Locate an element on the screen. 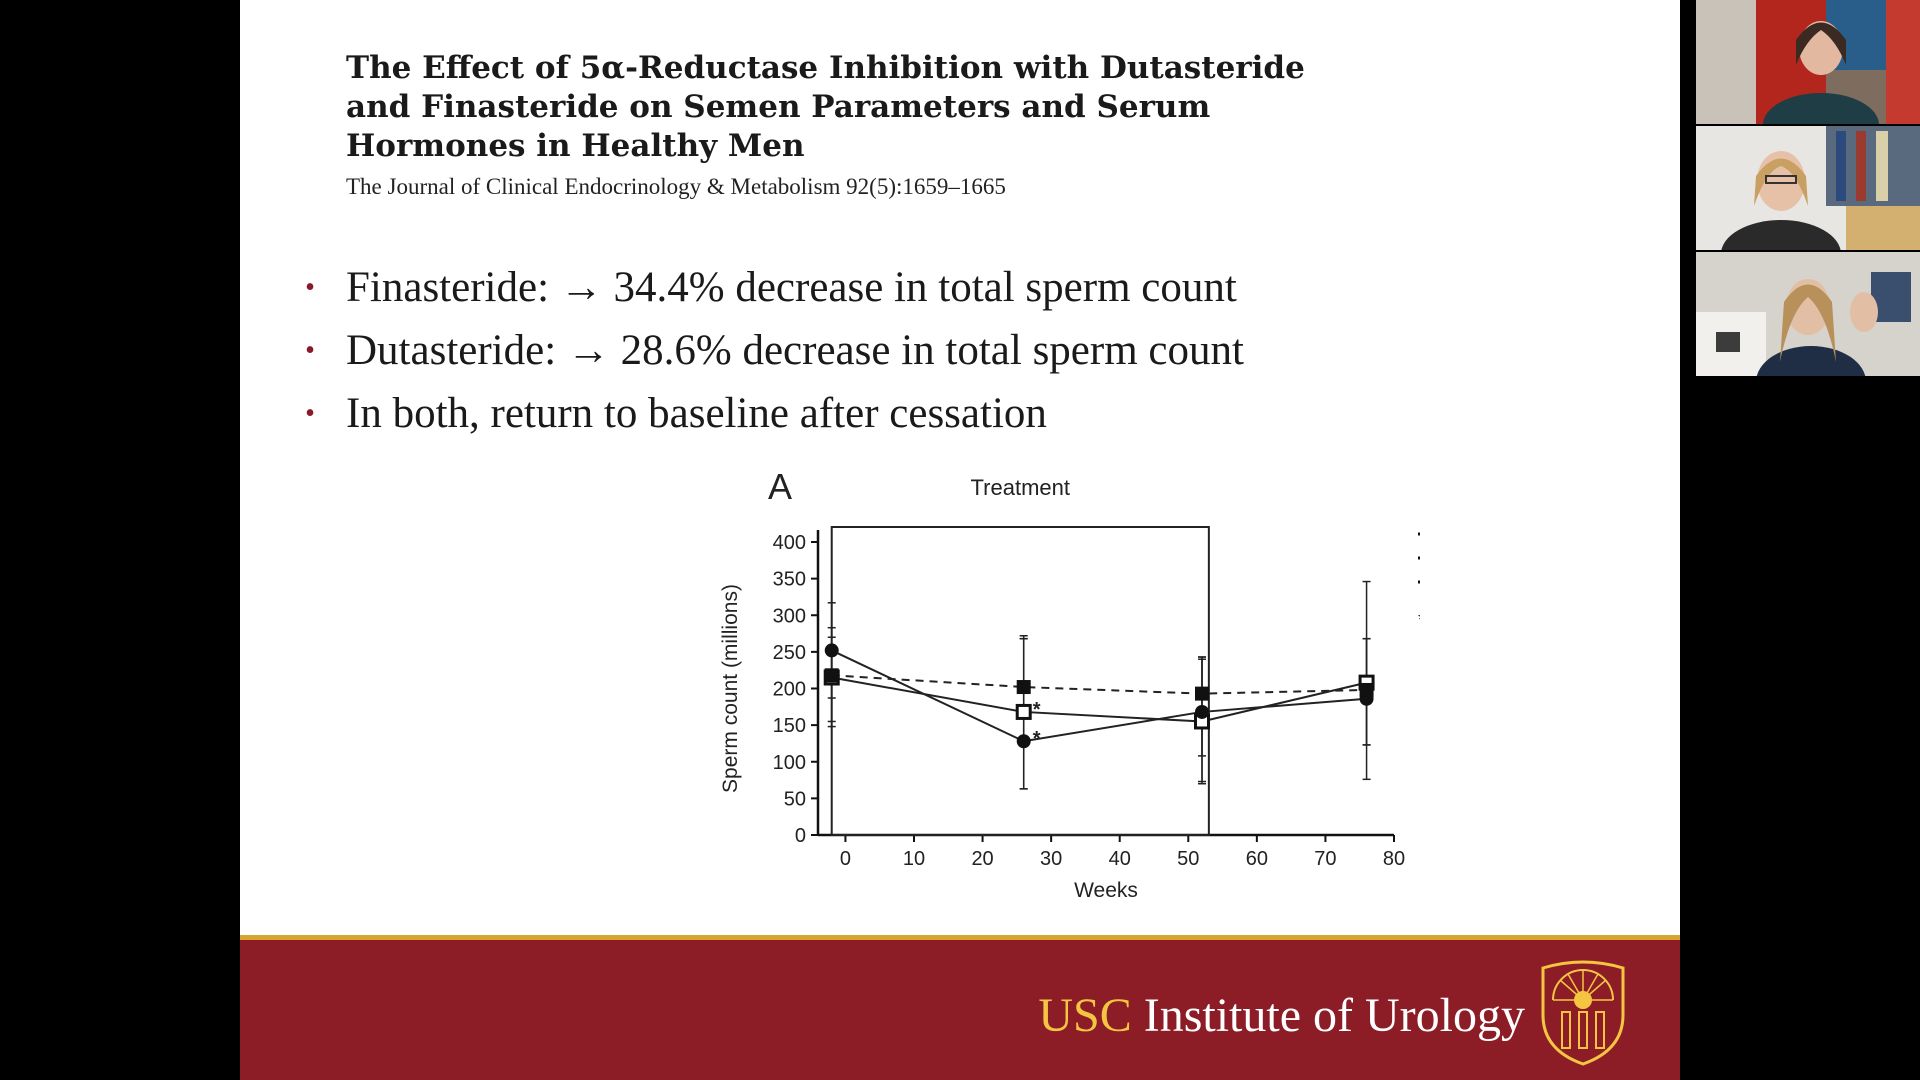  y-axis-label: Sperm count (millions) is located at coordinates (730, 688).